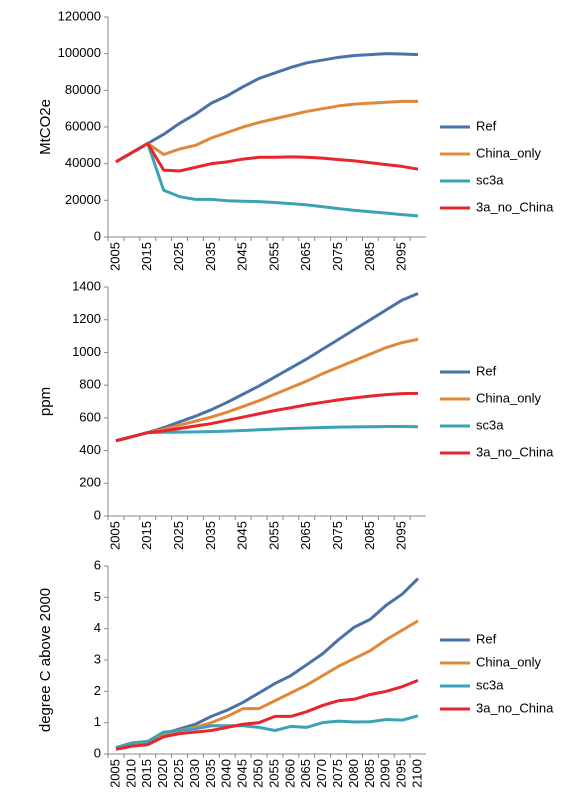 This screenshot has height=796, width=579. What do you see at coordinates (83, 199) in the screenshot?
I see `y-tick-label: 20000` at bounding box center [83, 199].